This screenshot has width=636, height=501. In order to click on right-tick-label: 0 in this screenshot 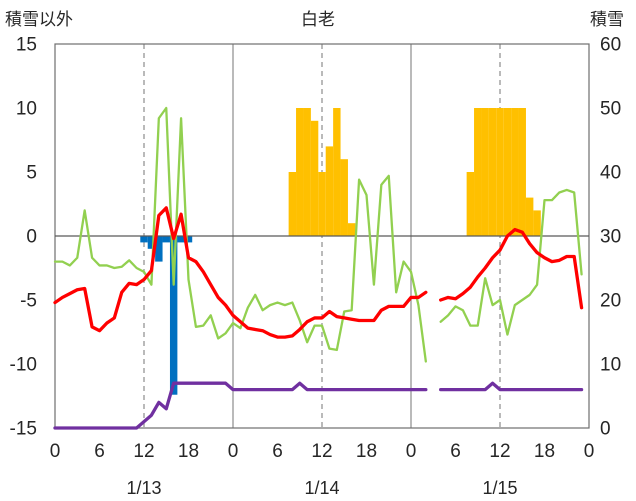, I will do `click(605, 429)`.